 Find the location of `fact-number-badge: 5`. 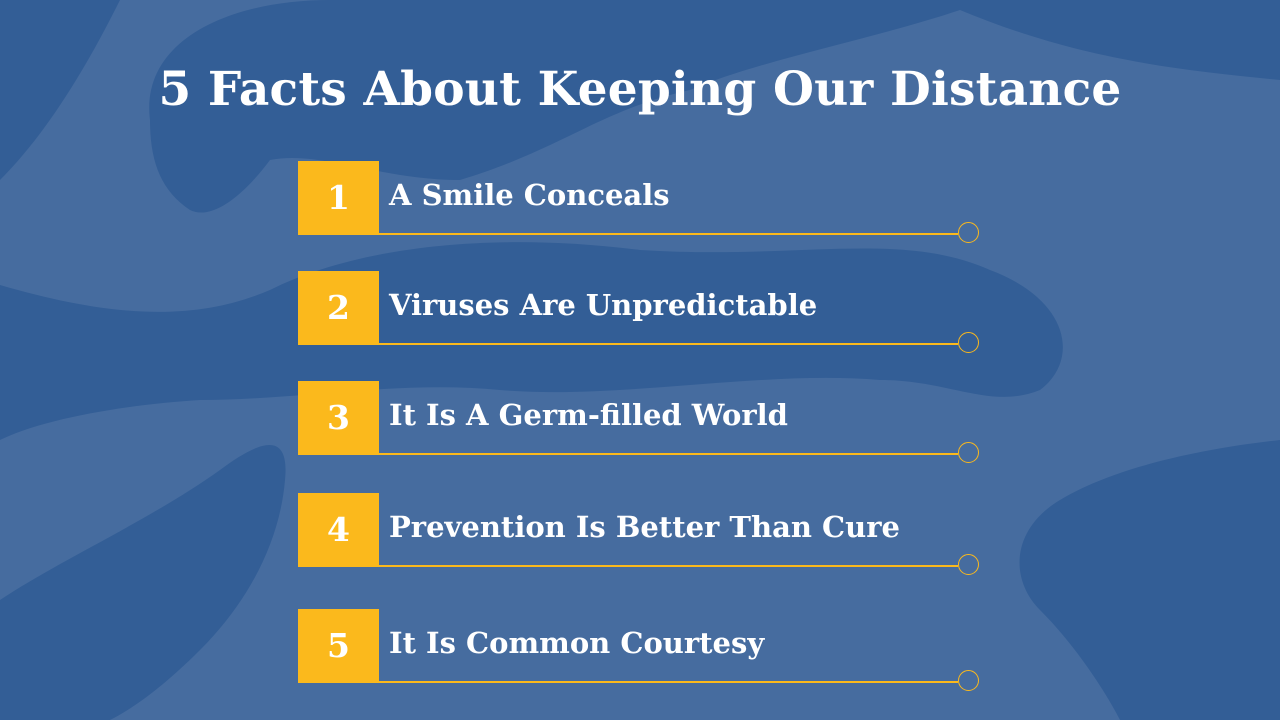

fact-number-badge: 5 is located at coordinates (338, 645).